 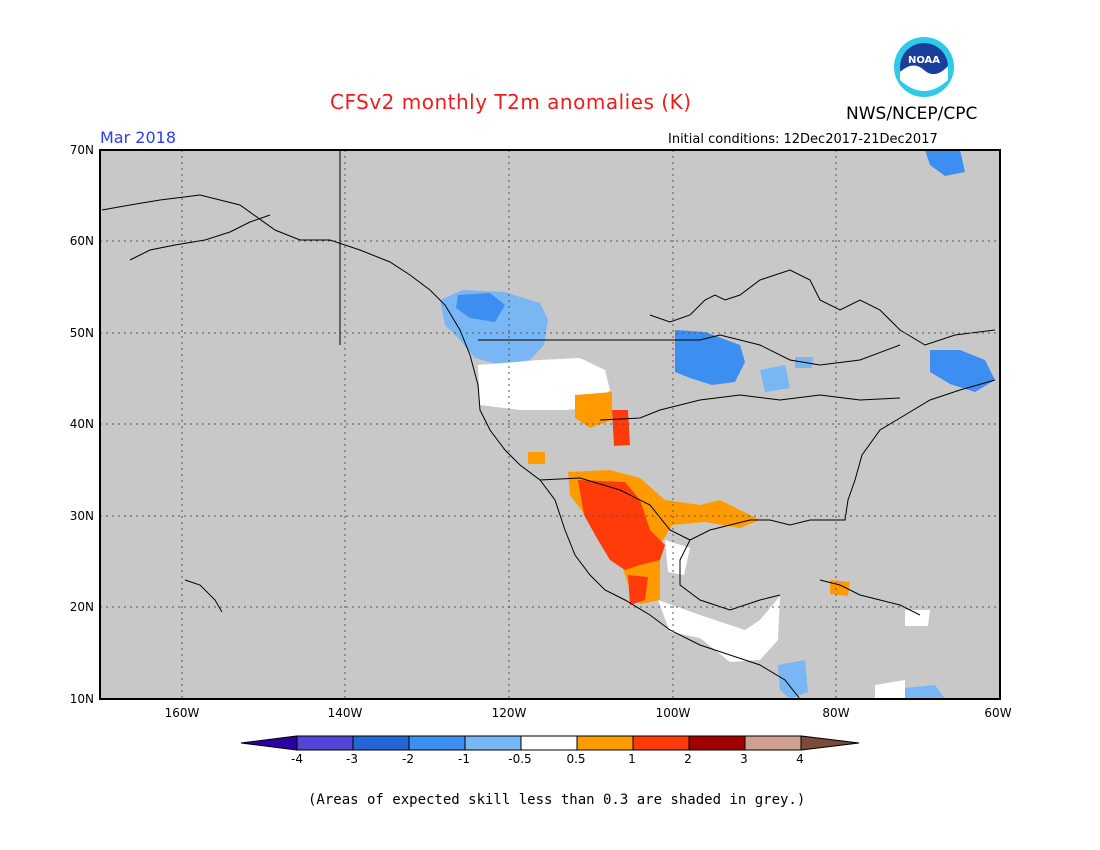 I want to click on hawaii-islands, so click(x=203, y=596).